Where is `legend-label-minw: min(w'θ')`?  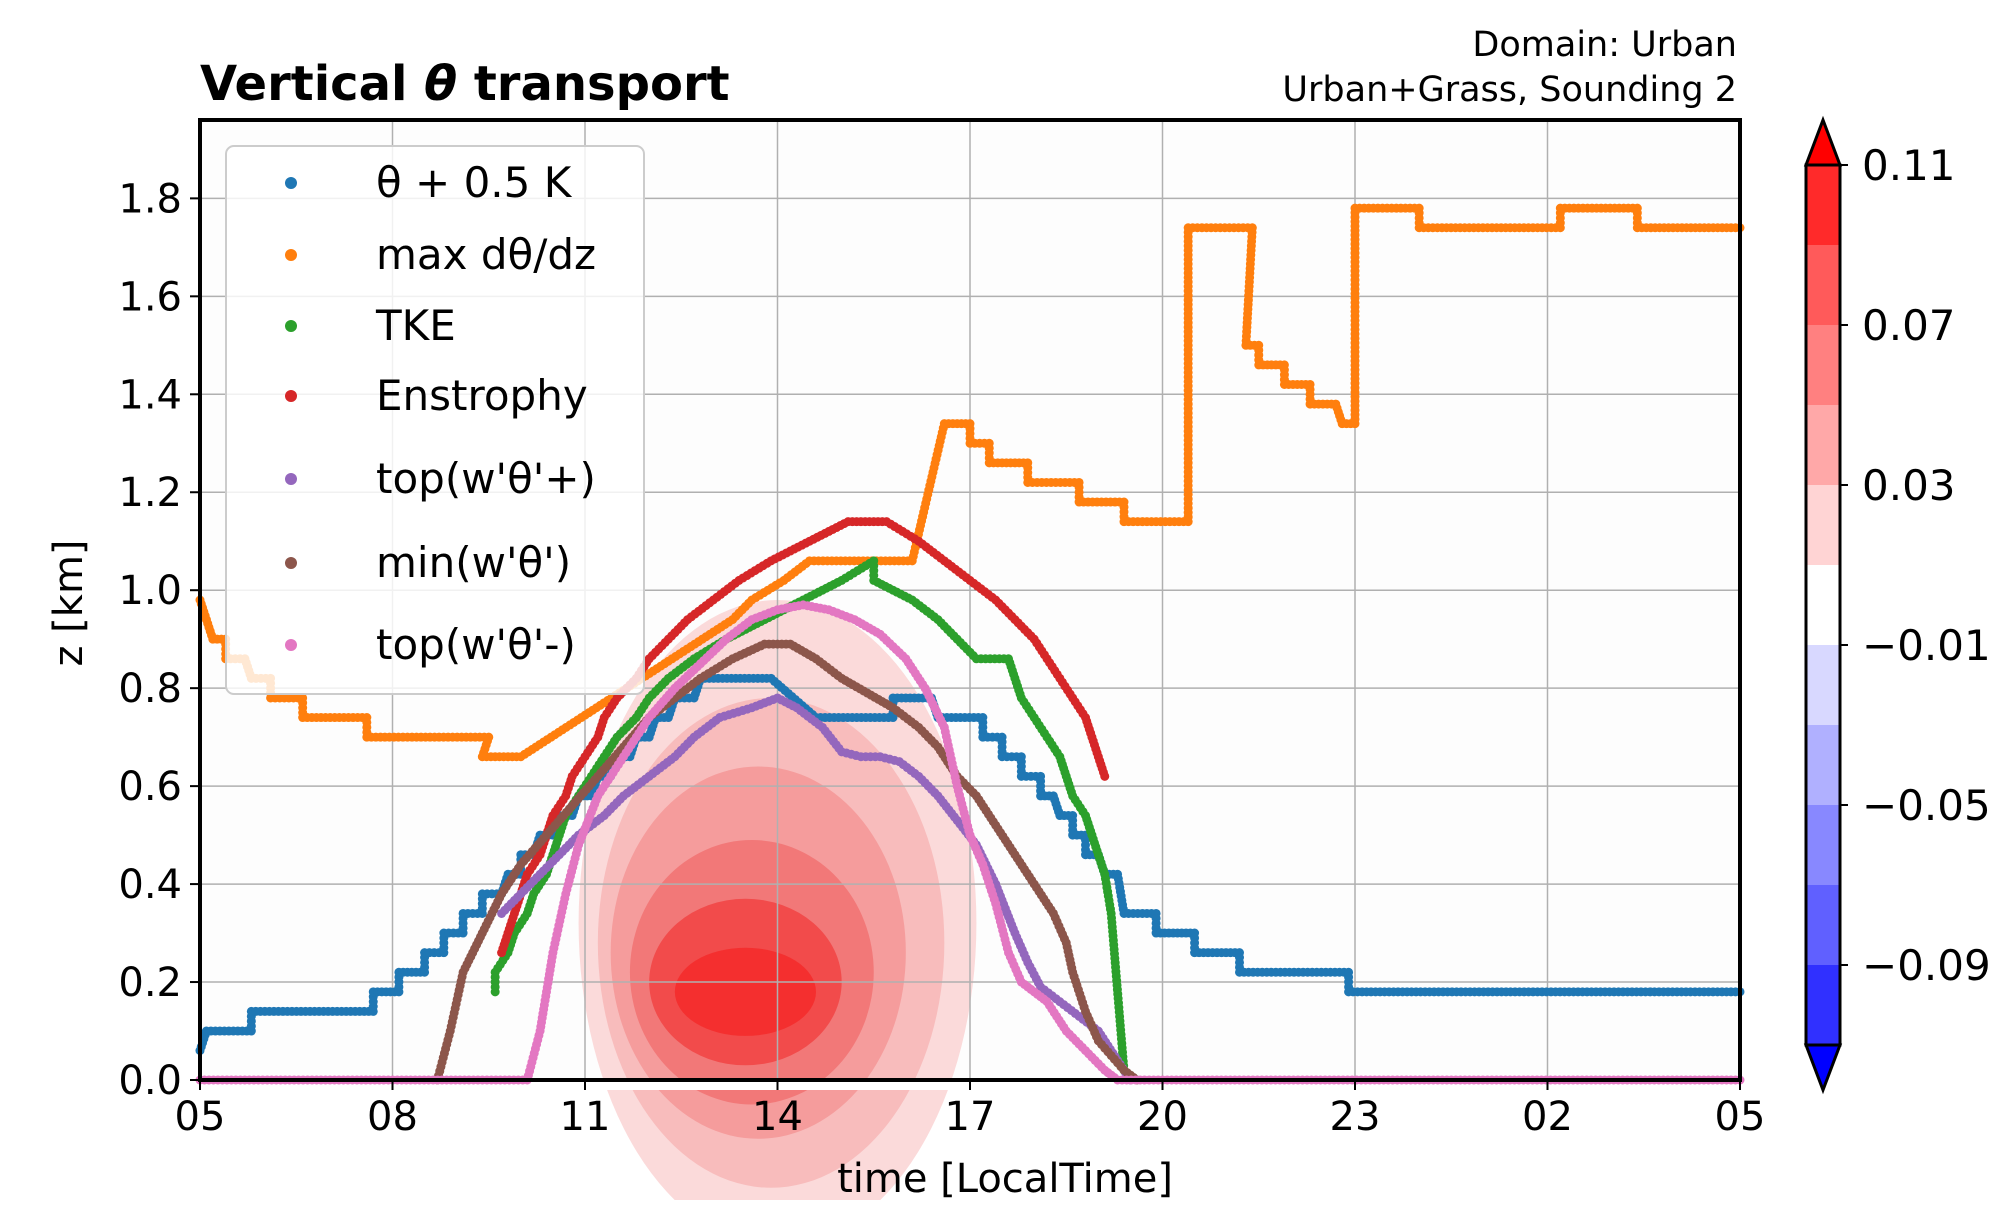
legend-label-minw: min(w'θ') is located at coordinates (473, 562).